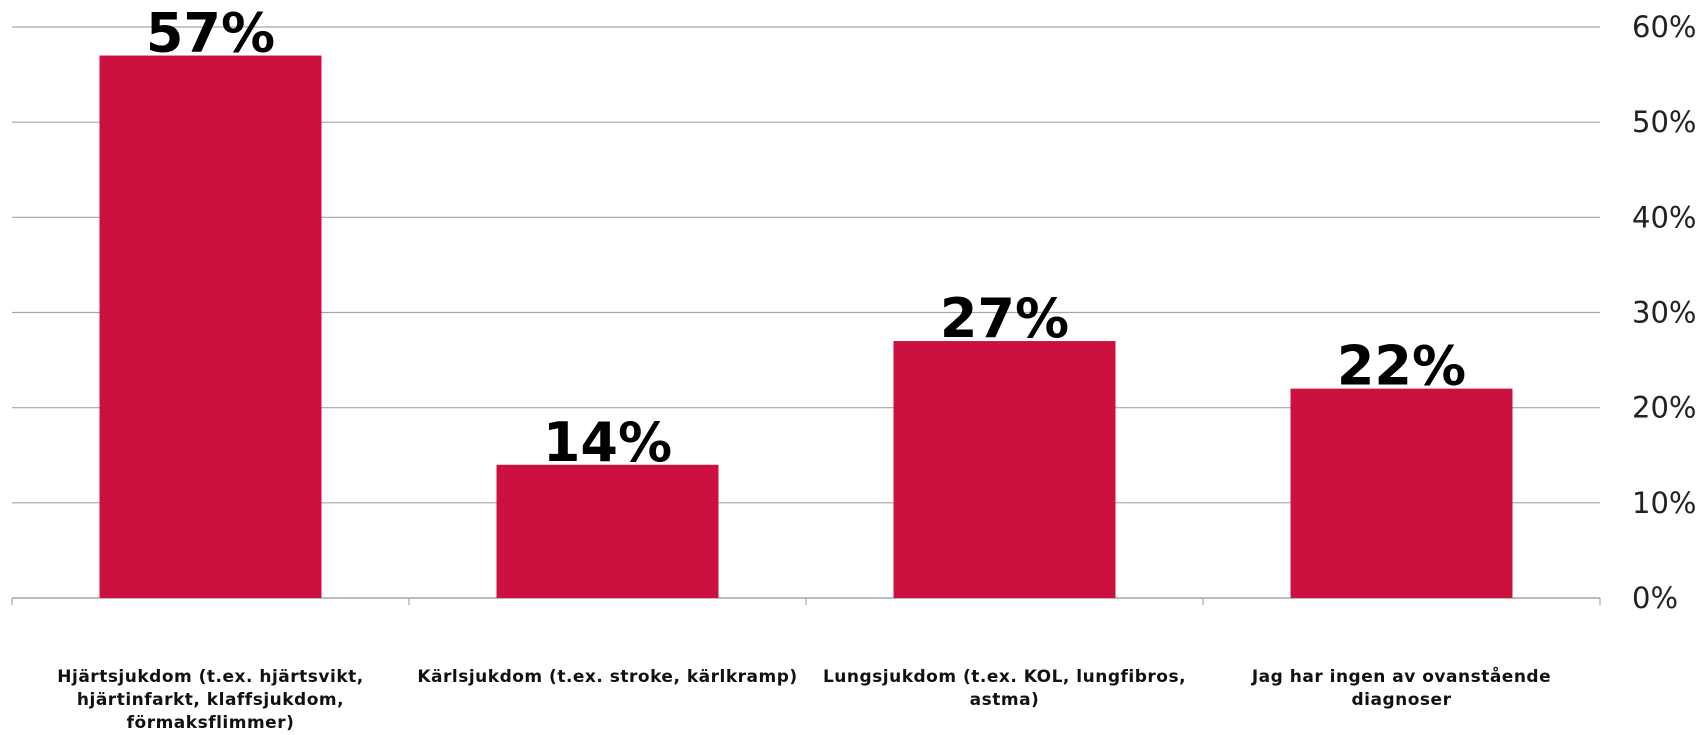  Describe the element at coordinates (210, 33) in the screenshot. I see `data-label: 57%` at that location.